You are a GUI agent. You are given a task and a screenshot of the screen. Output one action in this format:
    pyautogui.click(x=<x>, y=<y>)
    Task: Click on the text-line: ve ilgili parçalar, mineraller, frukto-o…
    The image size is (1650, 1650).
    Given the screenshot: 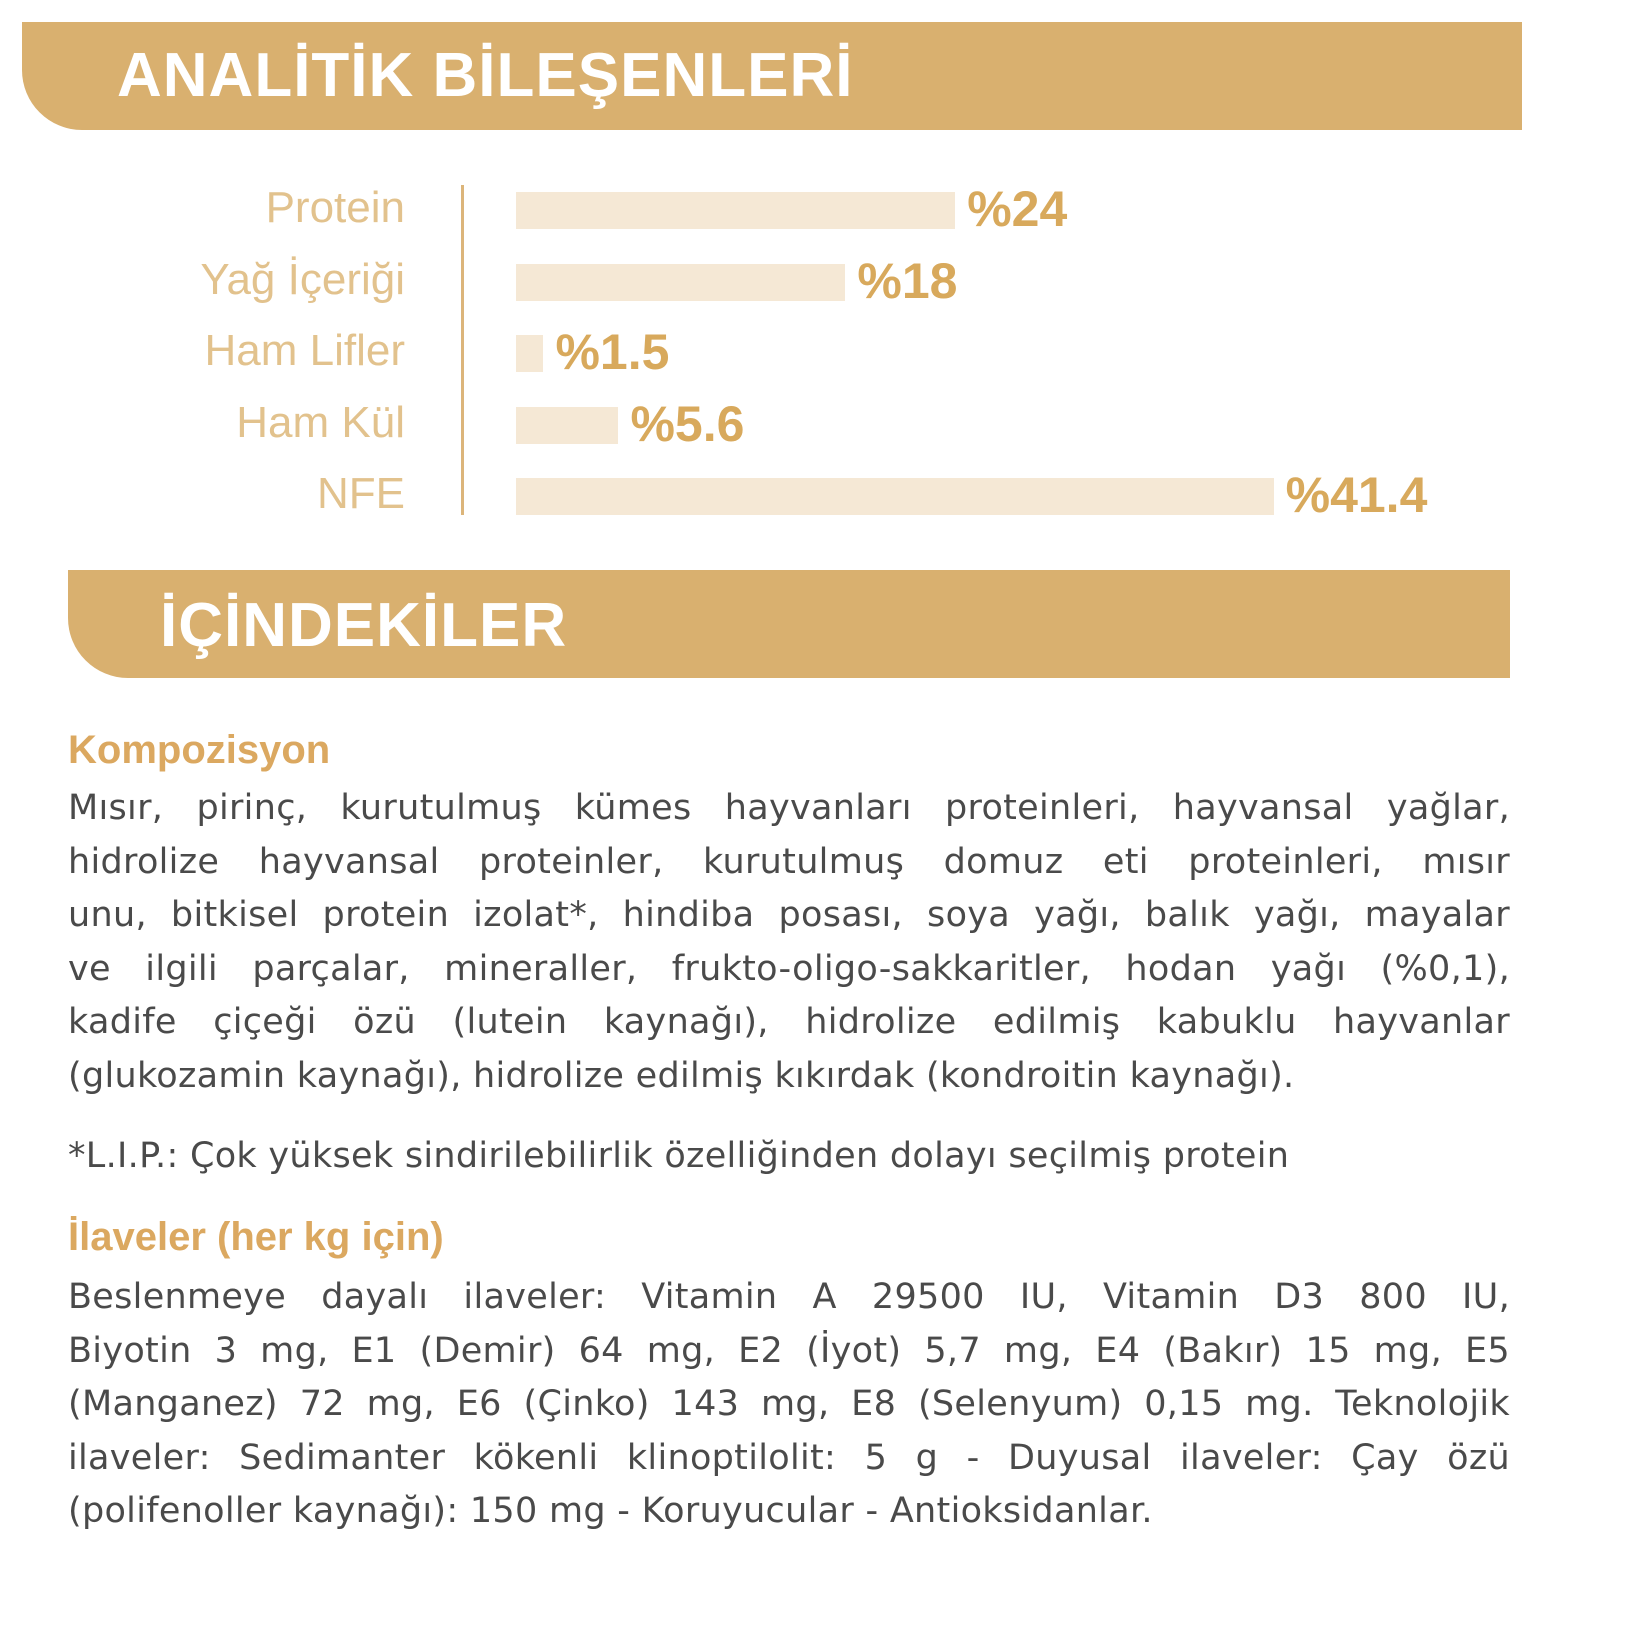 What is the action you would take?
    pyautogui.click(x=789, y=968)
    